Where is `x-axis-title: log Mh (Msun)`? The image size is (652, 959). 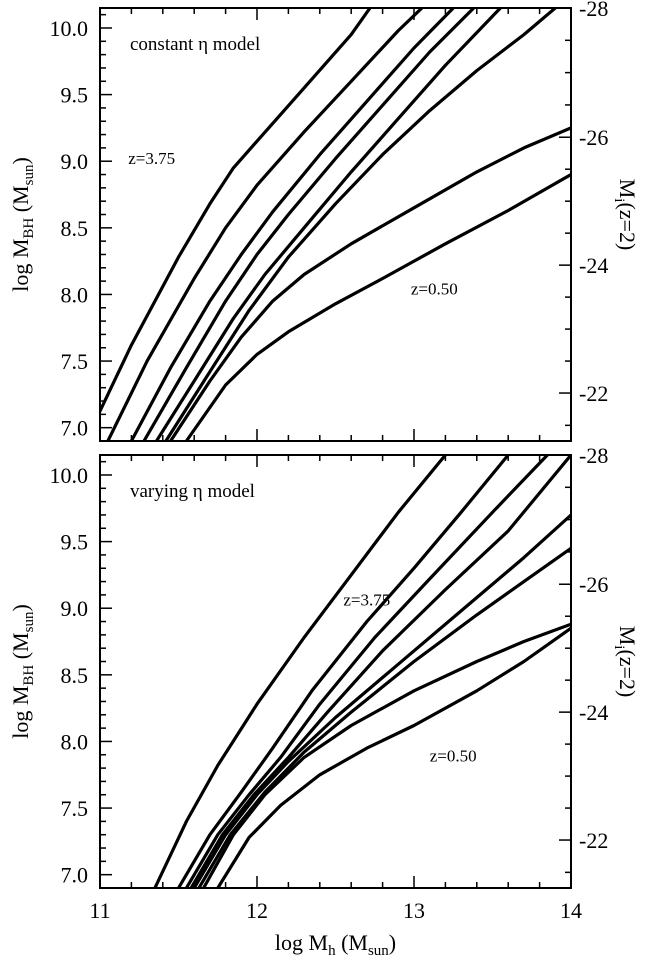
x-axis-title: log Mh (Msun) is located at coordinates (335, 944).